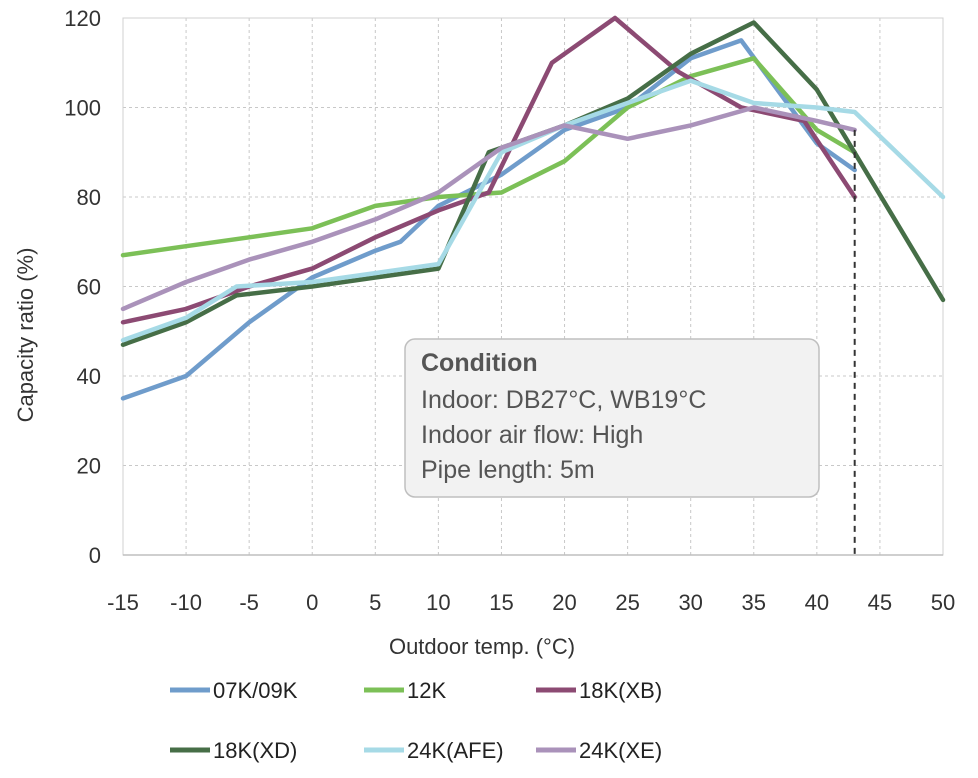  Describe the element at coordinates (249, 602) in the screenshot. I see `x-tick-label: -5` at that location.